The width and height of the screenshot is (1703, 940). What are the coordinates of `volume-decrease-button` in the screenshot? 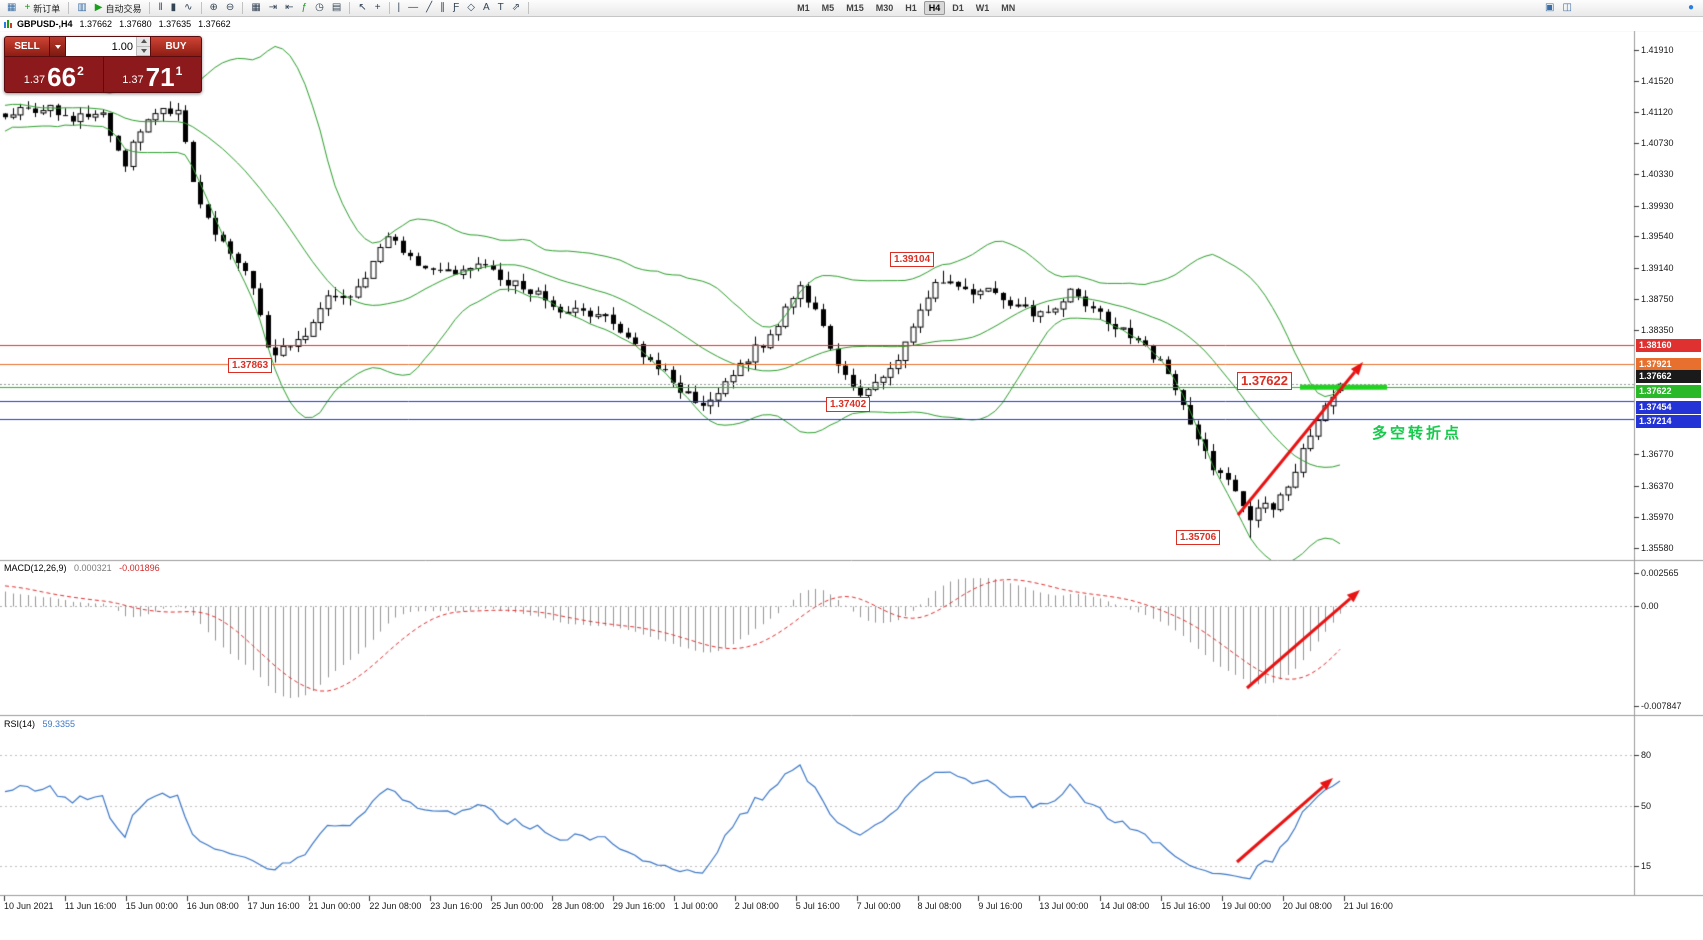 It's located at (143, 51).